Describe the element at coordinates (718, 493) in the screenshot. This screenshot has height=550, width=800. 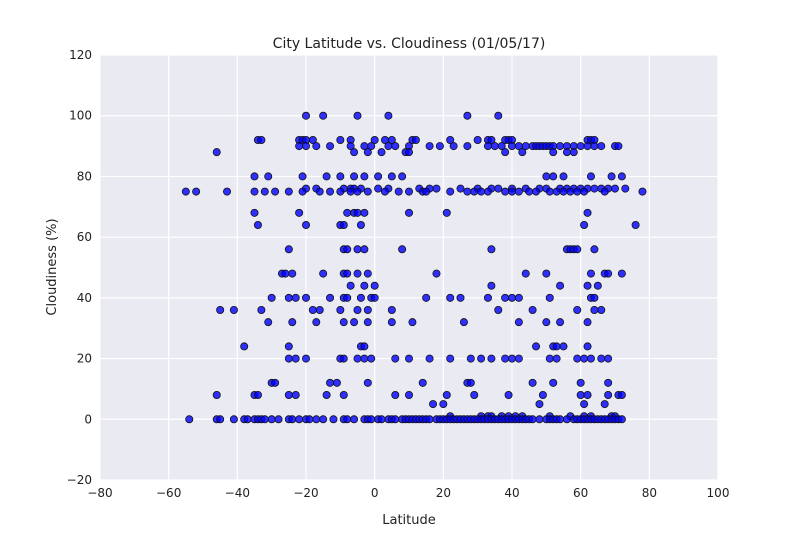
I see `x-tick-label: 100` at that location.